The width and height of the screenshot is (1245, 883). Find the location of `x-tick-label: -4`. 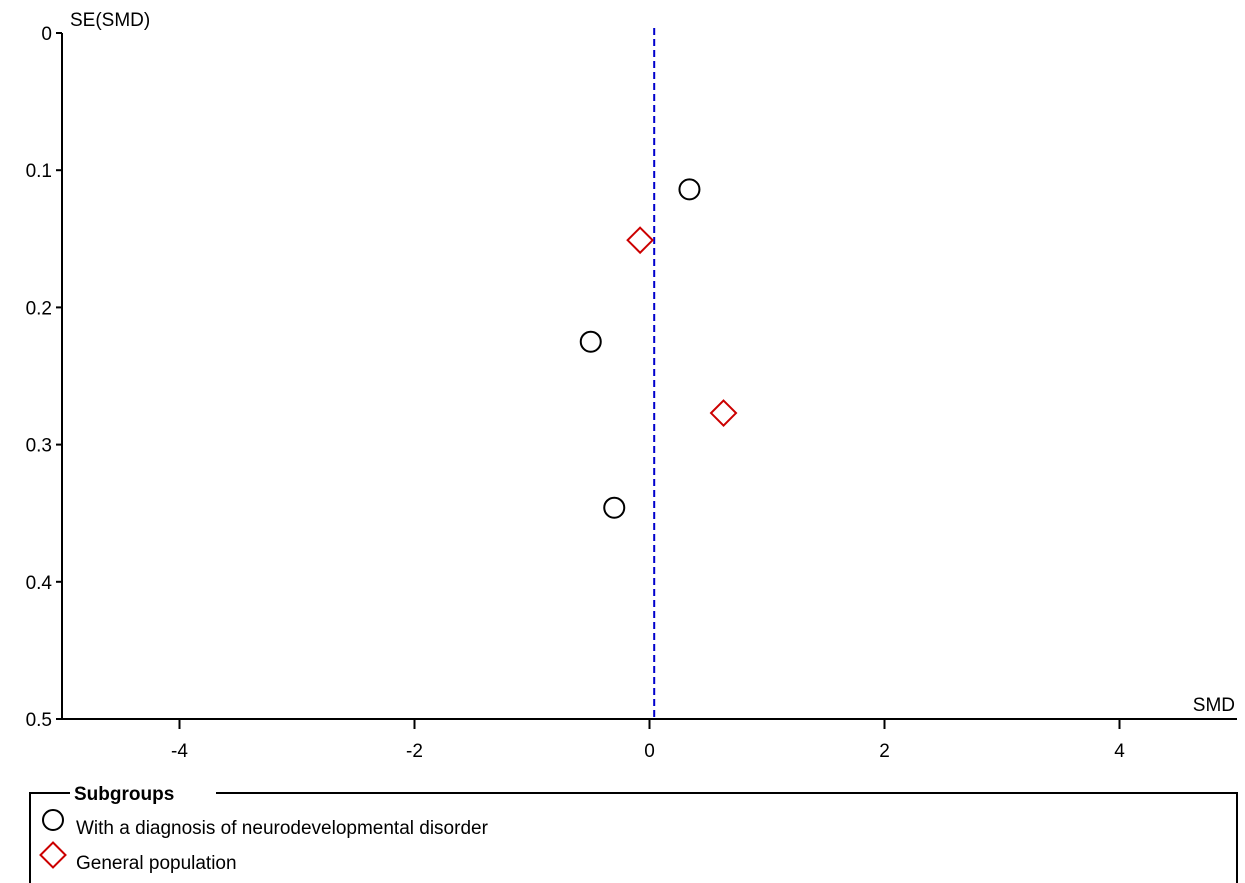

x-tick-label: -4 is located at coordinates (179, 751).